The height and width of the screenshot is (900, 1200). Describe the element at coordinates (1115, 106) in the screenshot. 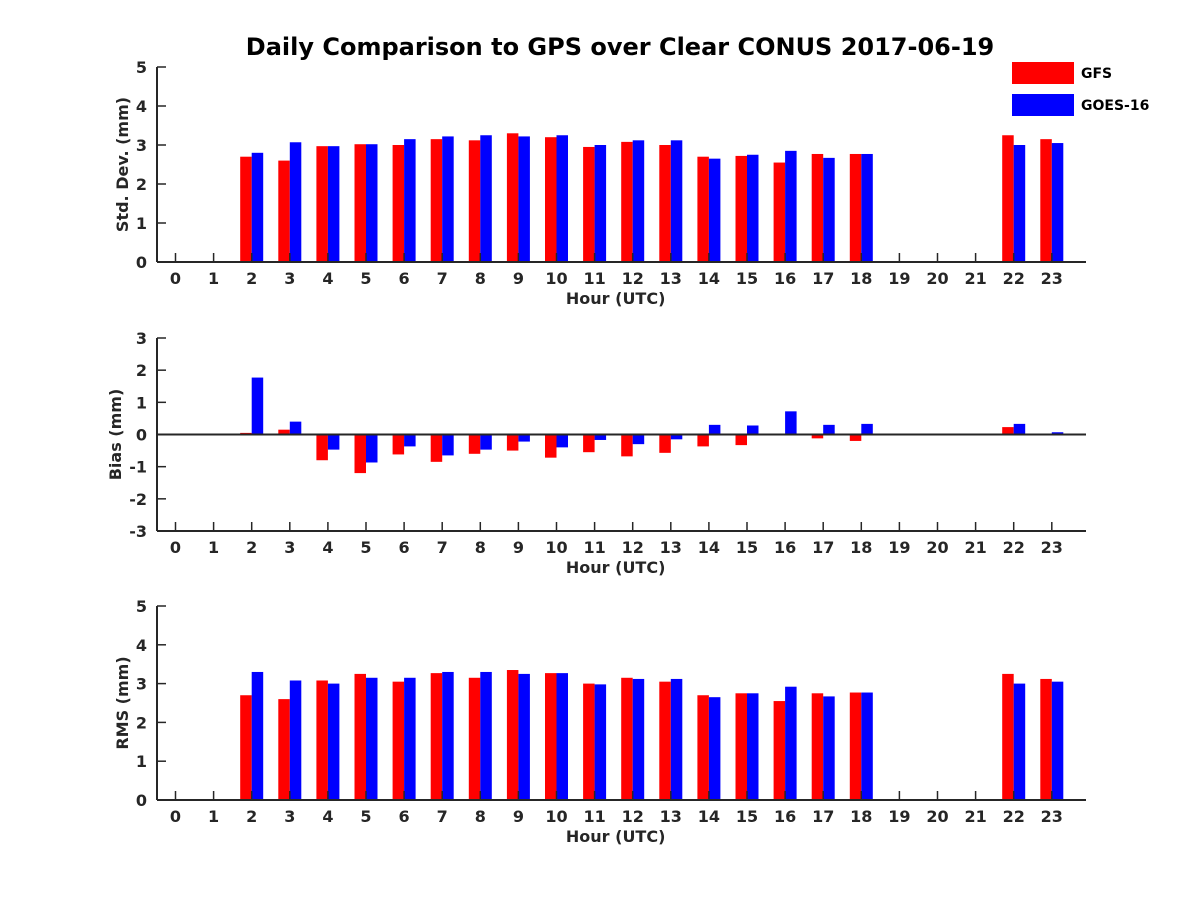

I see `legend-label-goes16: GOES-16` at that location.